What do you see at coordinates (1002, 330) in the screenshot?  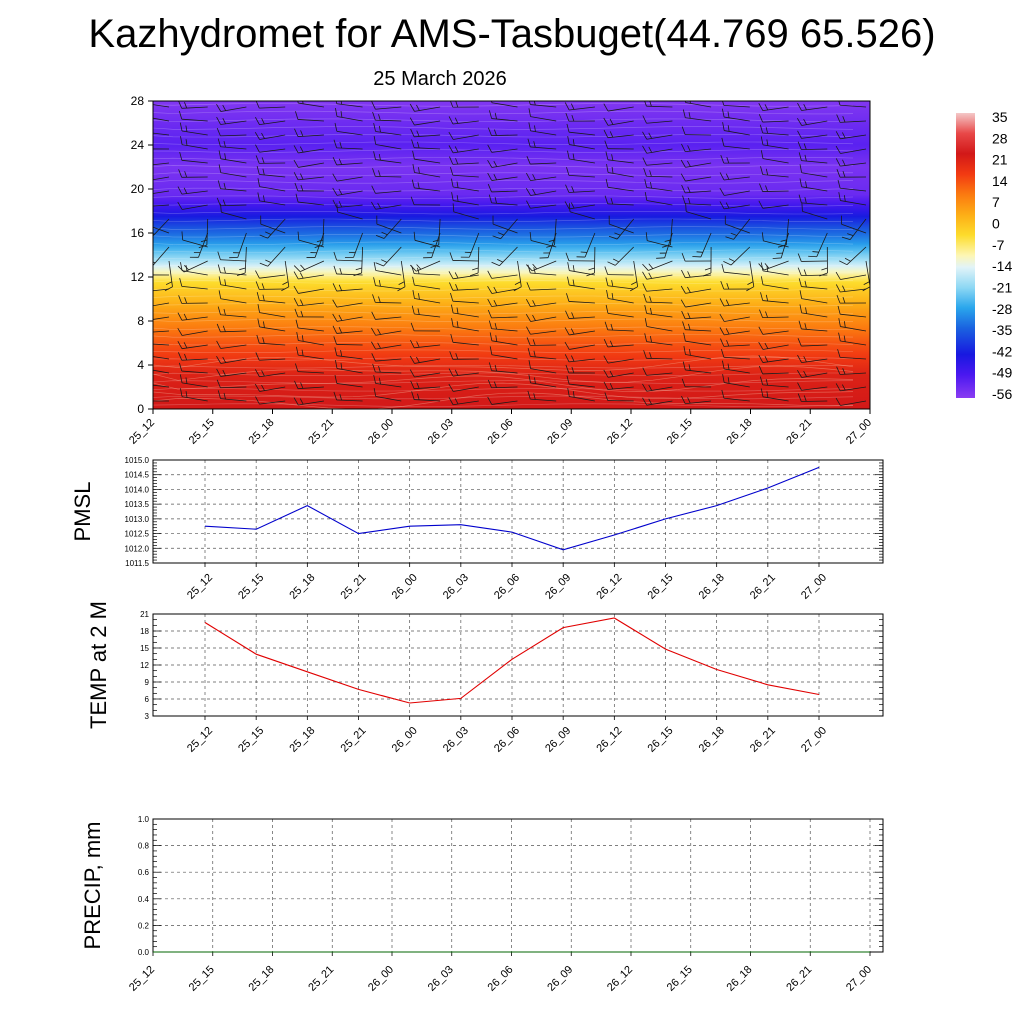 I see `colorbar-label: -35` at bounding box center [1002, 330].